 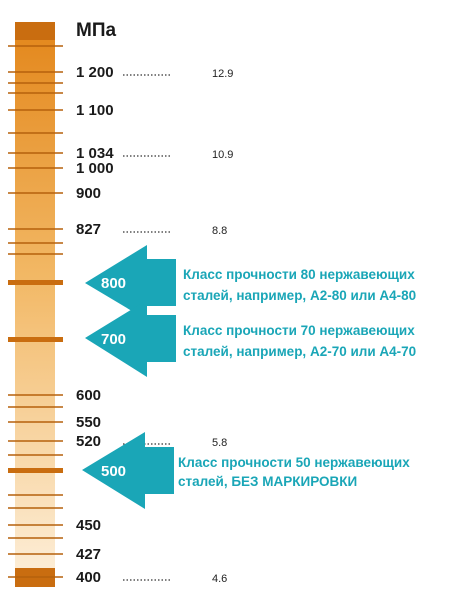 What do you see at coordinates (299, 274) in the screenshot?
I see `callout-800-line1: Класс прочности 80 нержавеющих` at bounding box center [299, 274].